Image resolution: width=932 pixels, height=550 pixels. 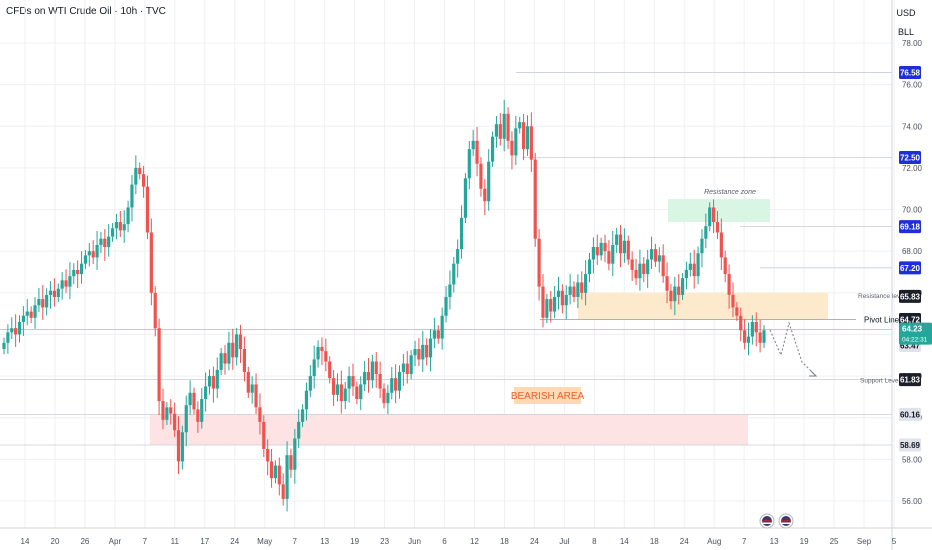 I want to click on currency-unit: USD, so click(x=906, y=13).